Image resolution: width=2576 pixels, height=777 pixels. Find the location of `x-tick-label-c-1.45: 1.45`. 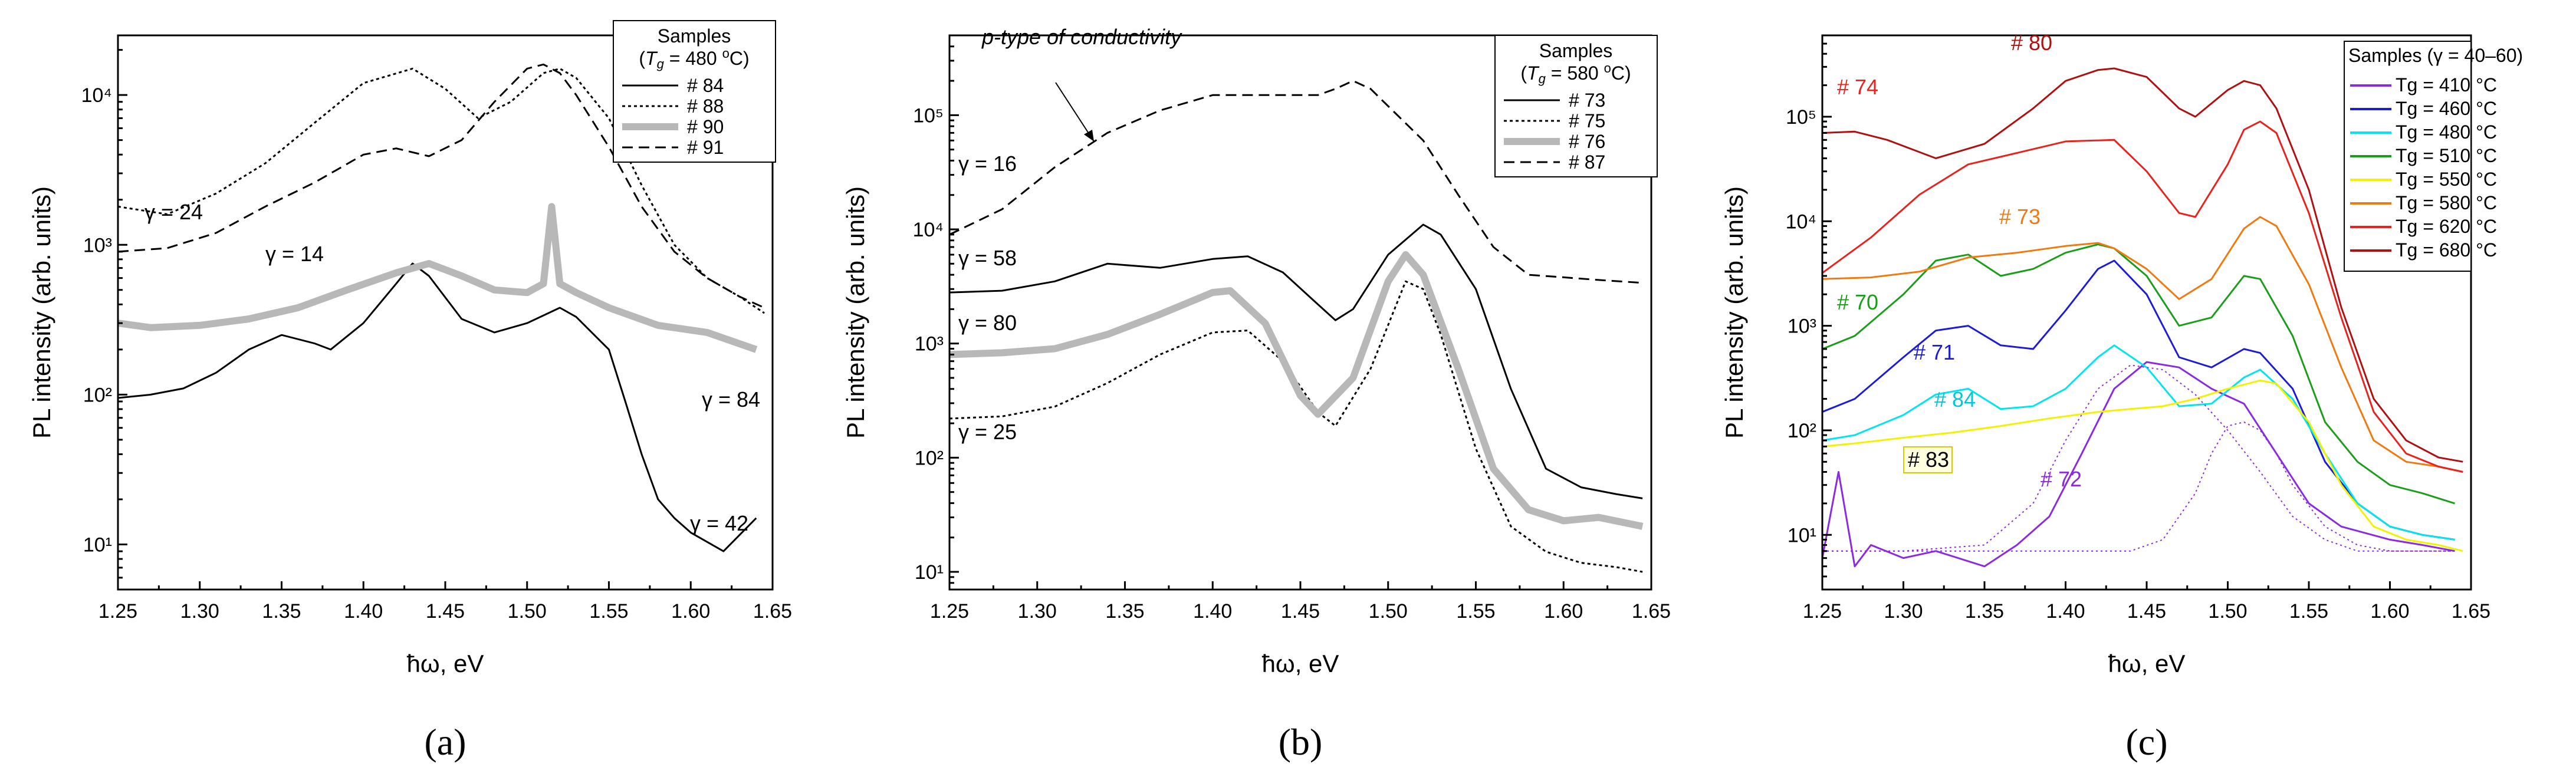

x-tick-label-c-1.45: 1.45 is located at coordinates (2146, 611).